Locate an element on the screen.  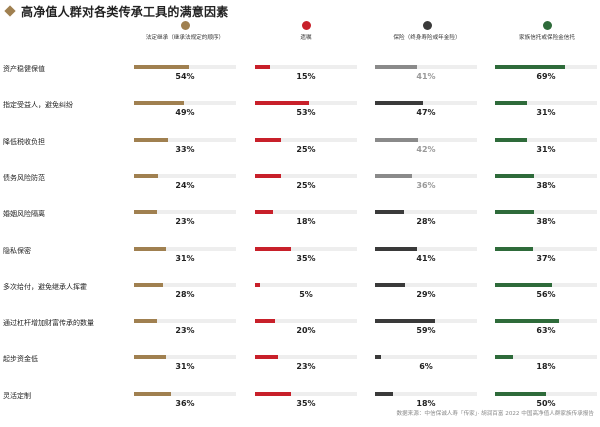
chart-row: 起步资金低 31% 23% 6% 18% is located at coordinates (300, 372).